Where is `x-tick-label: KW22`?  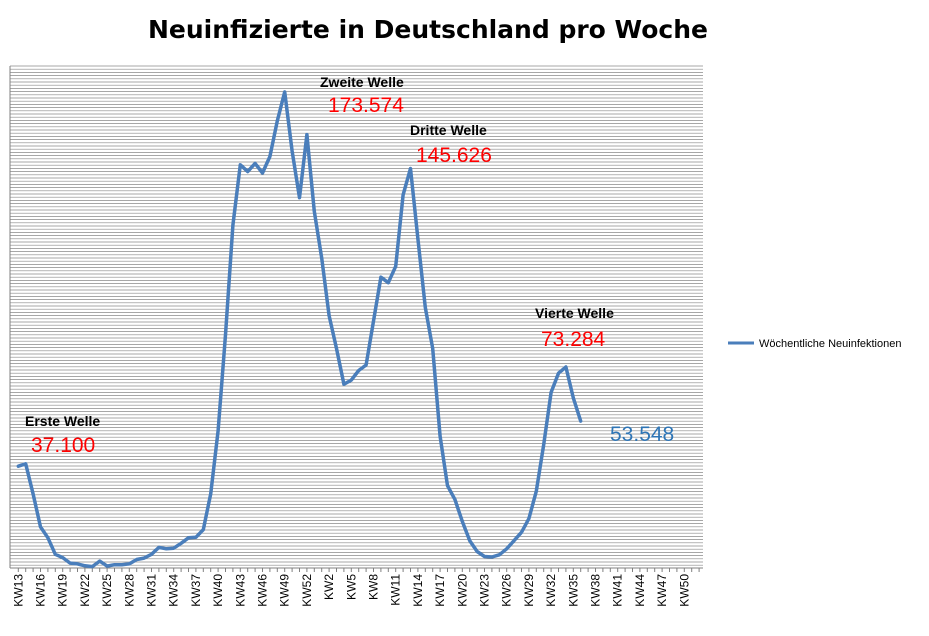 x-tick-label: KW22 is located at coordinates (85, 590).